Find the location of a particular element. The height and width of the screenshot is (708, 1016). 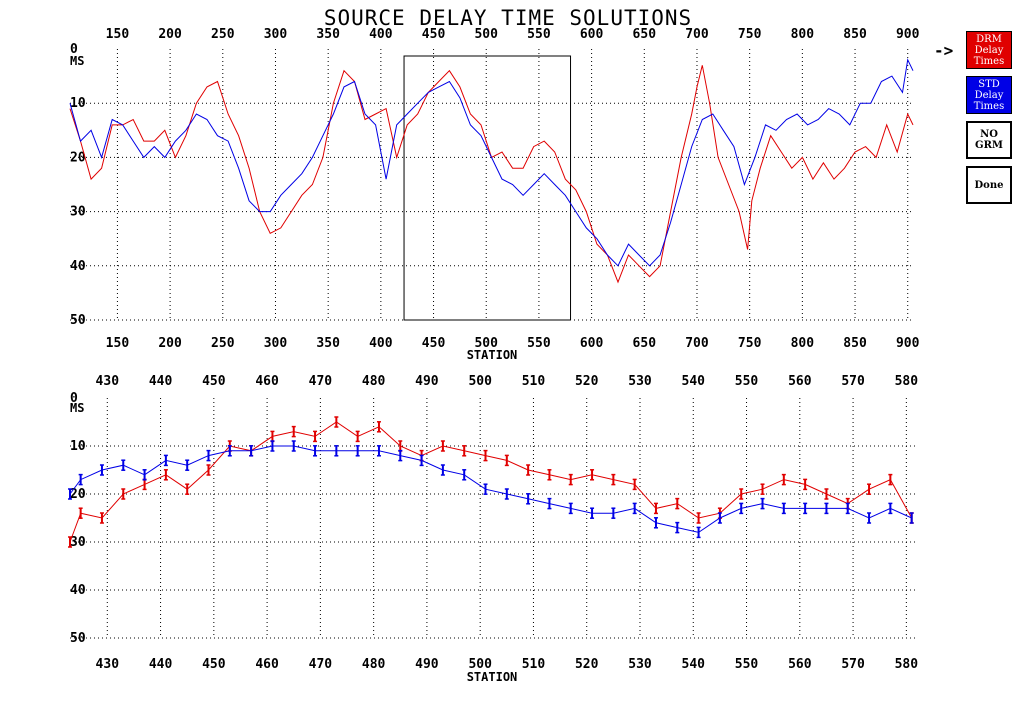

y-tick-label: 20 is located at coordinates (78, 157).